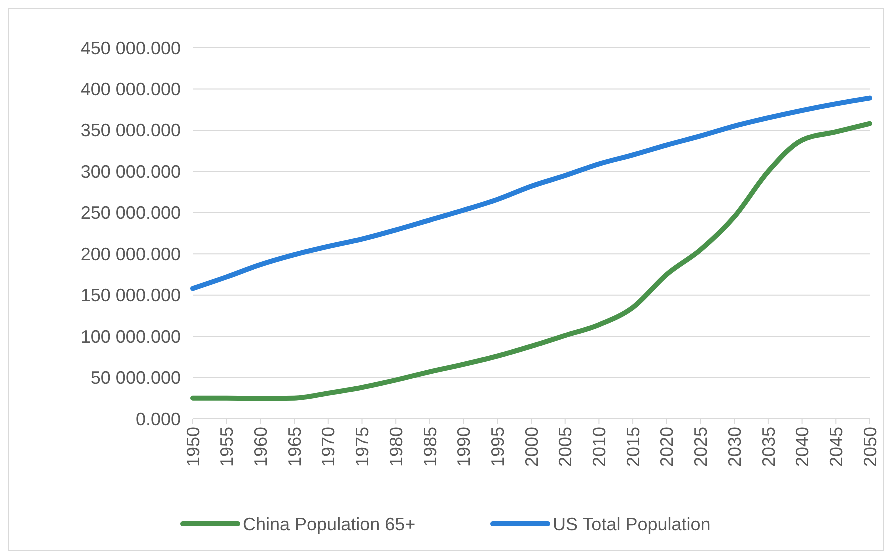  Describe the element at coordinates (632, 524) in the screenshot. I see `legend-label: US Total Population` at that location.